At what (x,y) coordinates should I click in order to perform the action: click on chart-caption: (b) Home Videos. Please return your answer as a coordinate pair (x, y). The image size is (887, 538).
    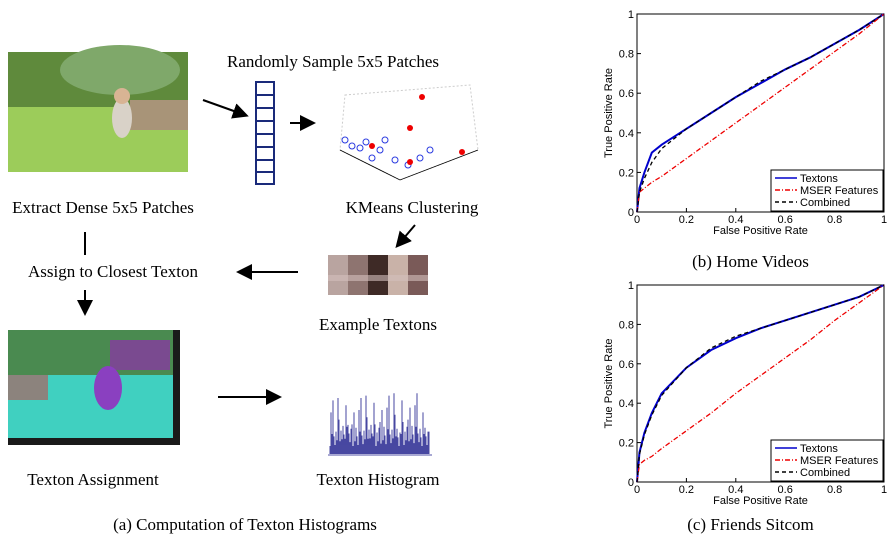
    Looking at the image, I should click on (750, 261).